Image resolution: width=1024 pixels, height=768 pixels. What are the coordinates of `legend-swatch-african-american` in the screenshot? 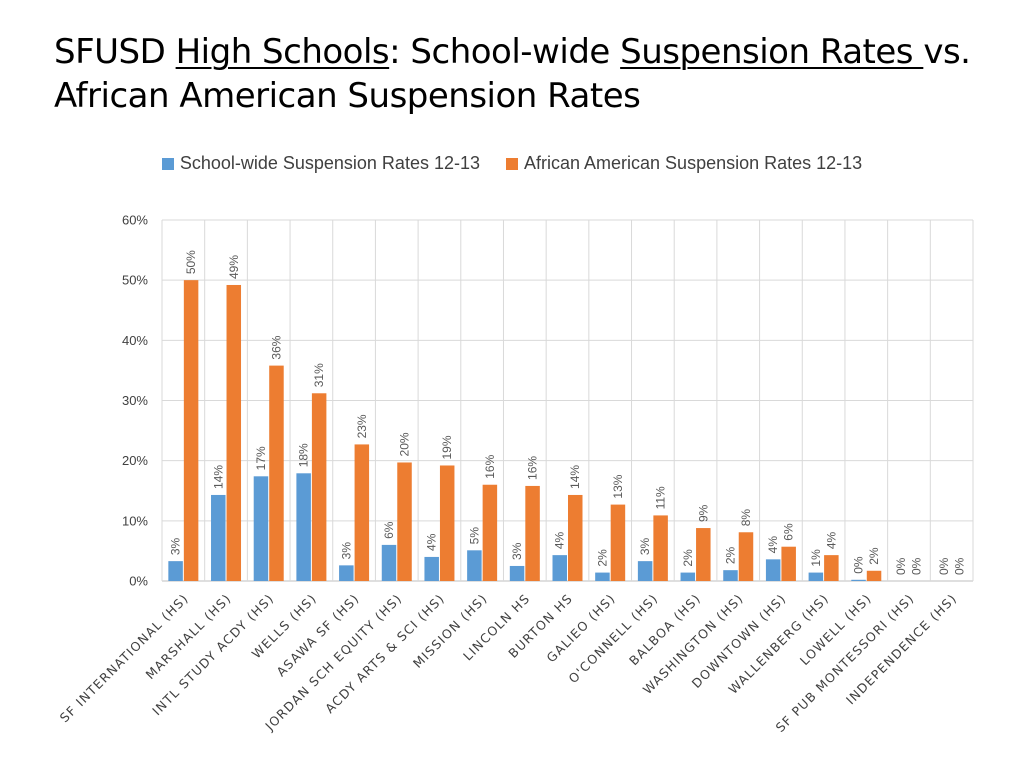 It's located at (512, 163).